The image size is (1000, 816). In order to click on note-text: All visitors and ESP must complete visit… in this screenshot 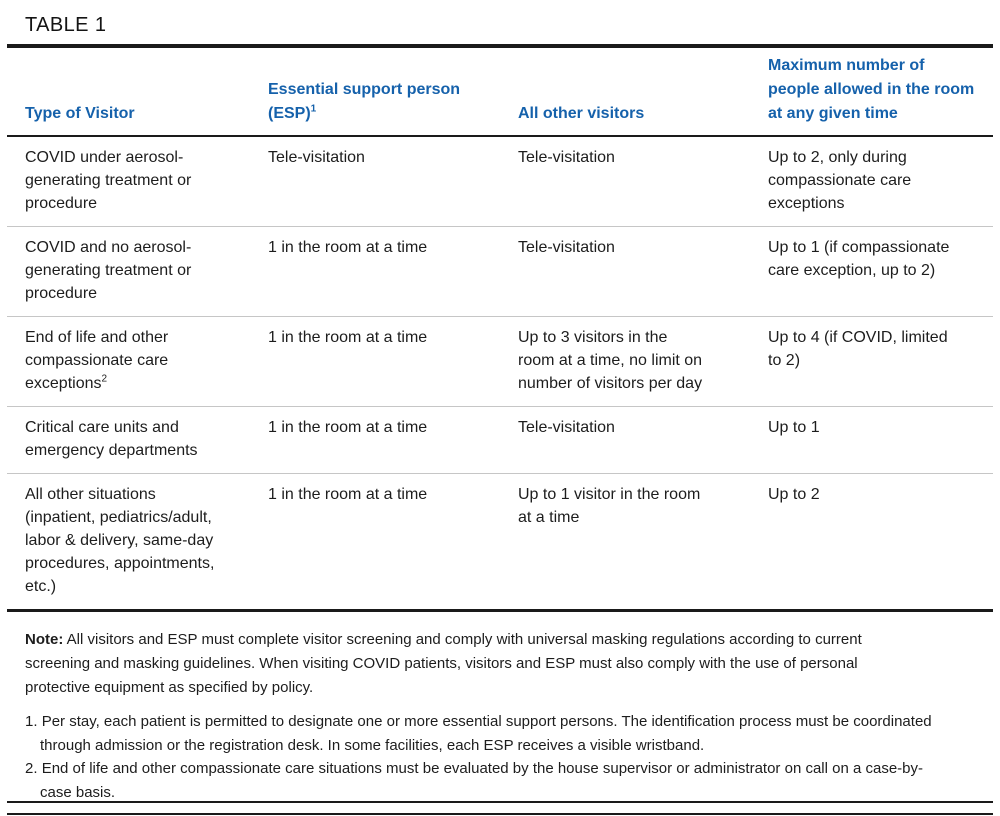, I will do `click(443, 663)`.